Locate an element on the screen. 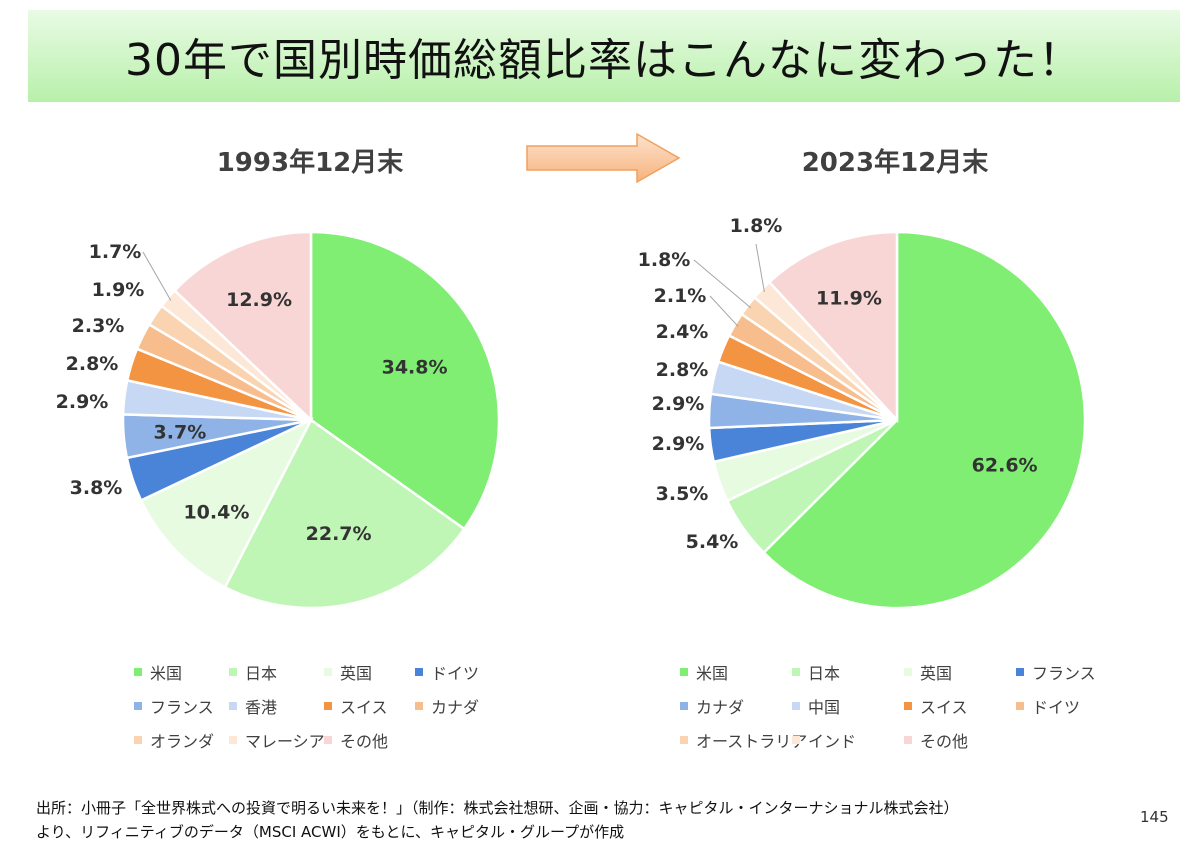  slice-label: 34.8% is located at coordinates (415, 368).